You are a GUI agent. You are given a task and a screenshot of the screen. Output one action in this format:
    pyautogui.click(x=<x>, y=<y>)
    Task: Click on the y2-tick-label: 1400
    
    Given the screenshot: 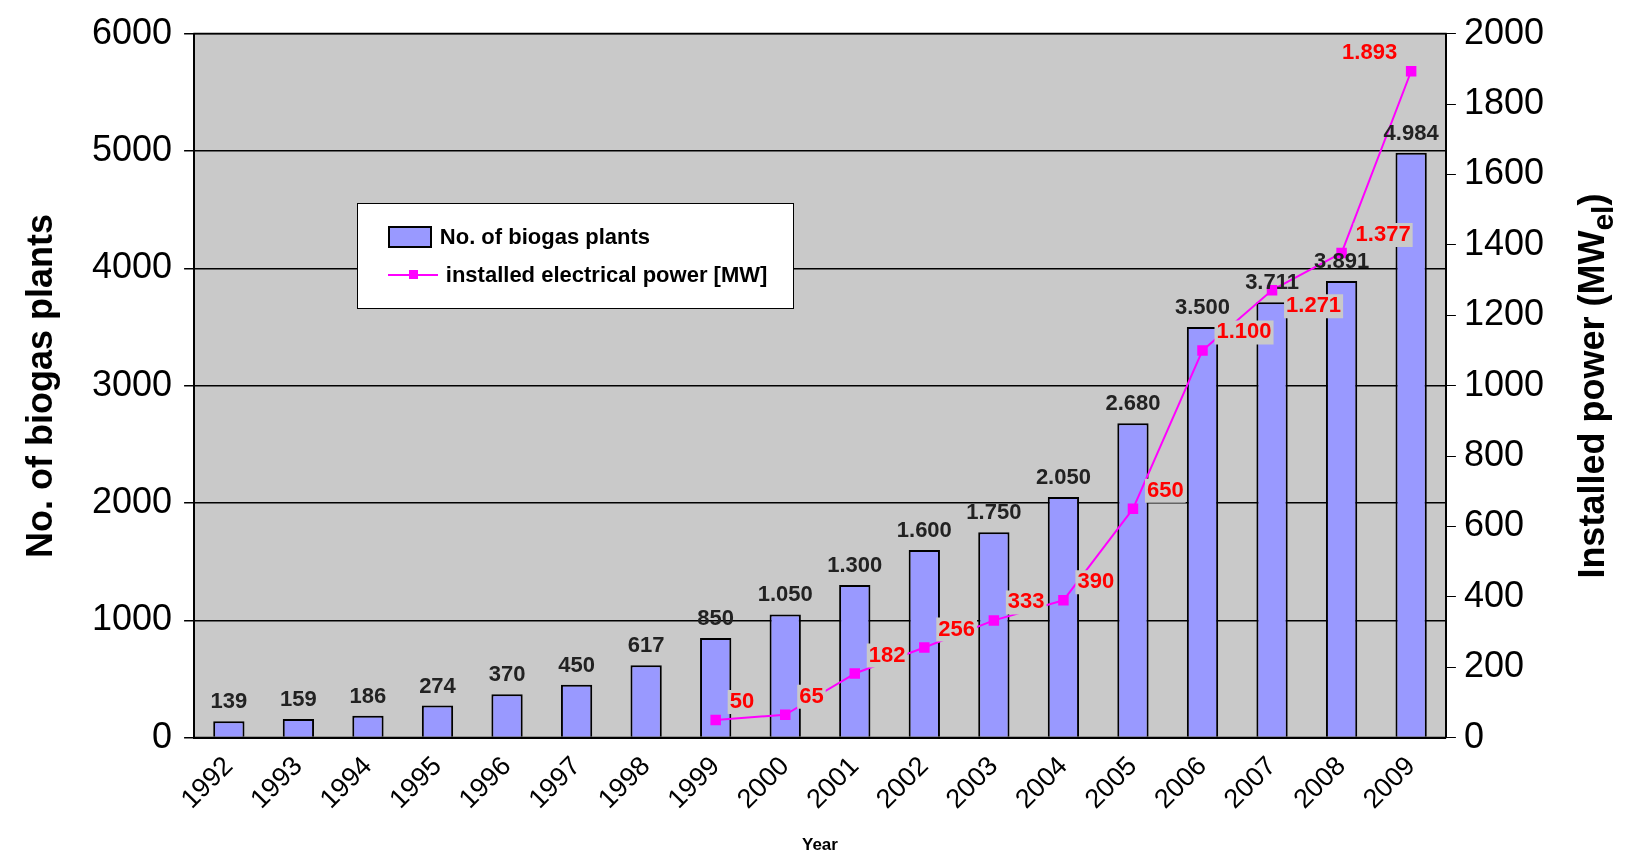 What is the action you would take?
    pyautogui.click(x=1504, y=242)
    